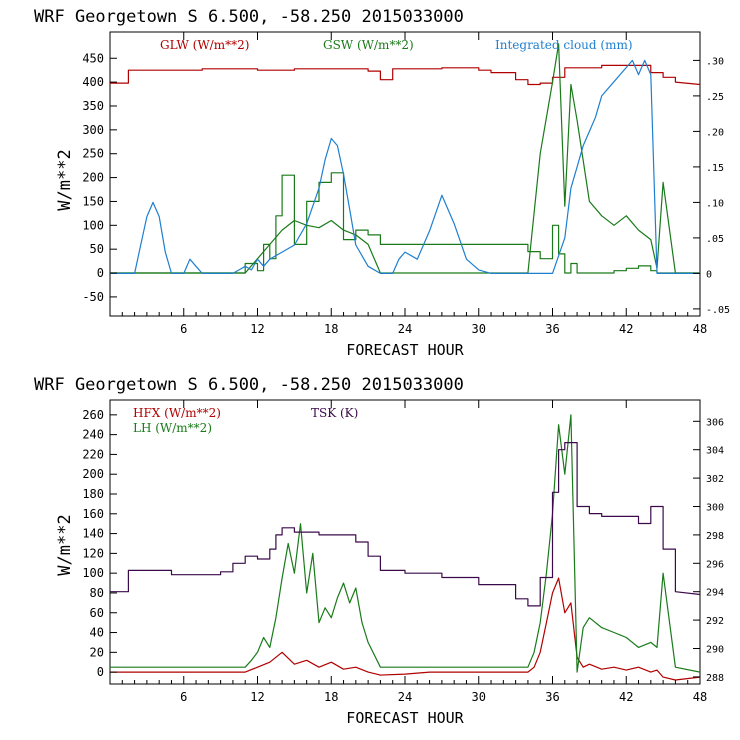 The width and height of the screenshot is (740, 740). I want to click on y-tick-label: 400, so click(93, 82).